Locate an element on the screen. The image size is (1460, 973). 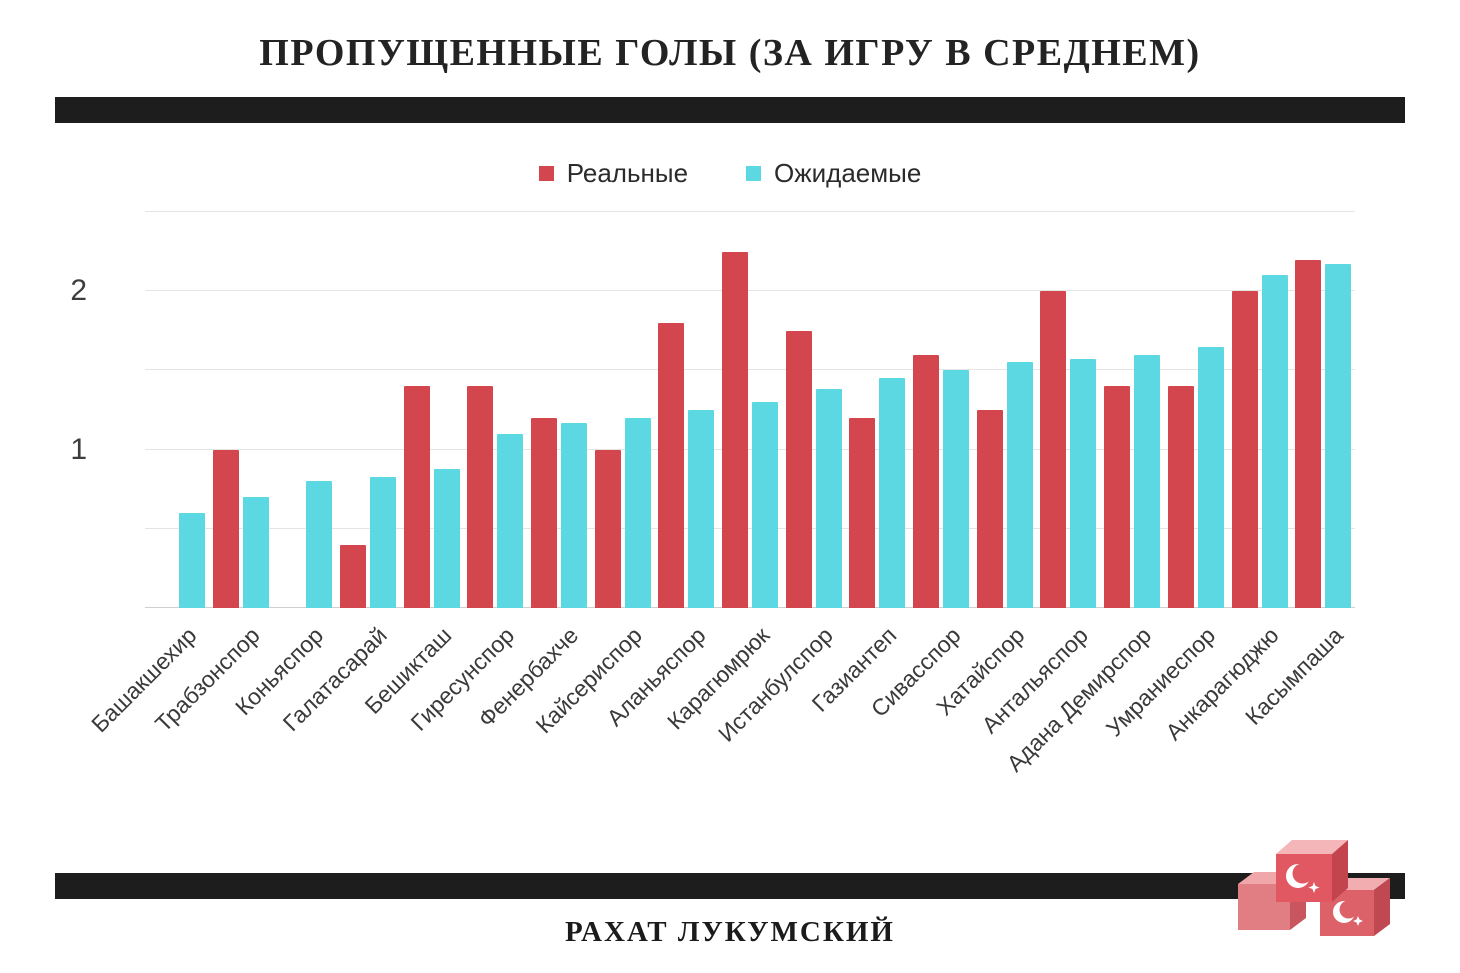
legend-item-expected: Ожидаемые is located at coordinates (833, 173).